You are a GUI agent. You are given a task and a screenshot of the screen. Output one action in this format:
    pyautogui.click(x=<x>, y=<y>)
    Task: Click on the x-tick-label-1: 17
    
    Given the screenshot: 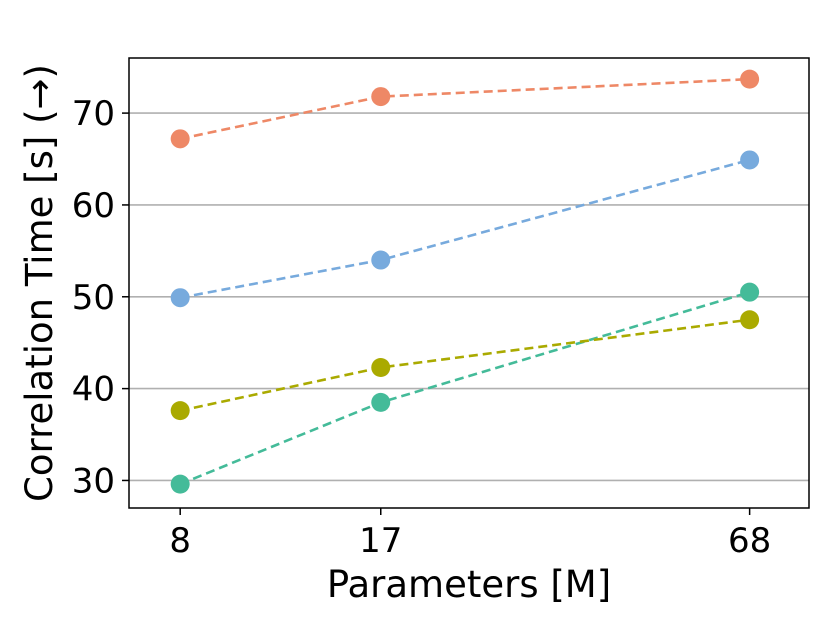 What is the action you would take?
    pyautogui.click(x=380, y=541)
    